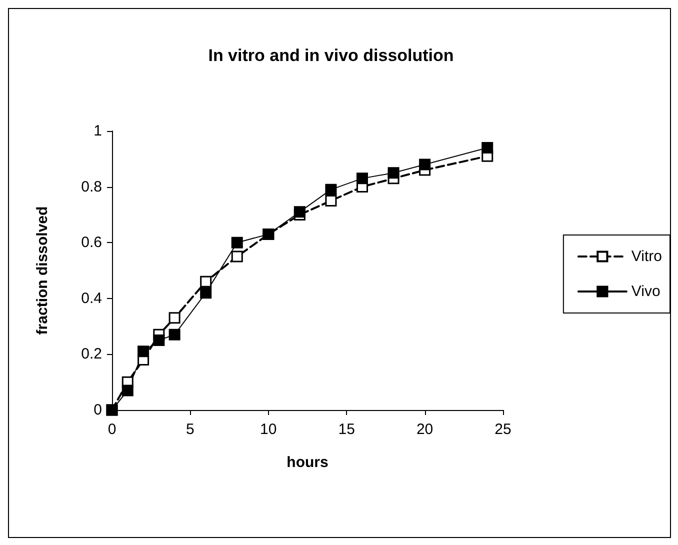  I want to click on y-tick-label: 0.2, so click(91, 354).